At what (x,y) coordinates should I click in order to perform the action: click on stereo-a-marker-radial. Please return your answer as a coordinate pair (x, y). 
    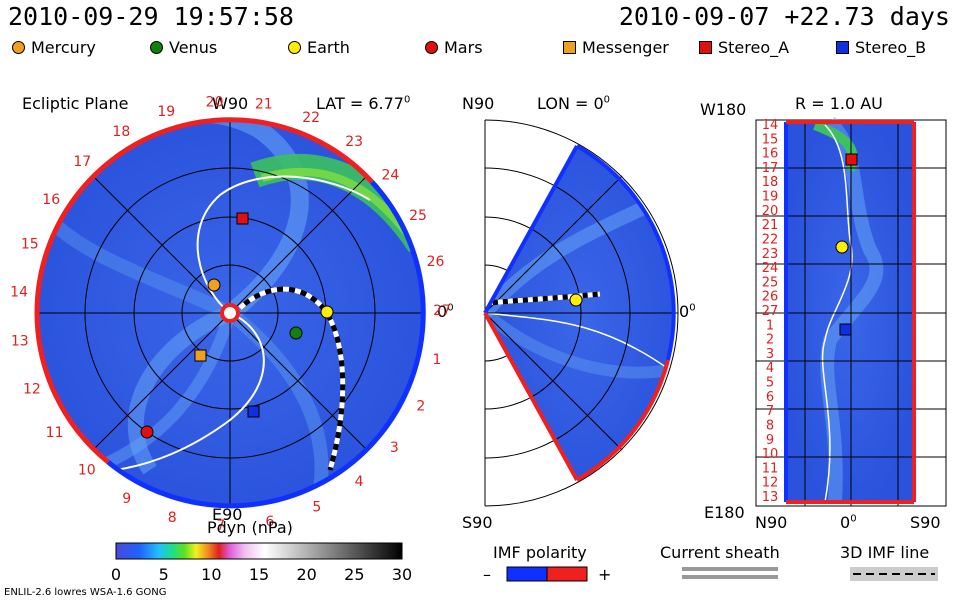
    Looking at the image, I should click on (851, 159).